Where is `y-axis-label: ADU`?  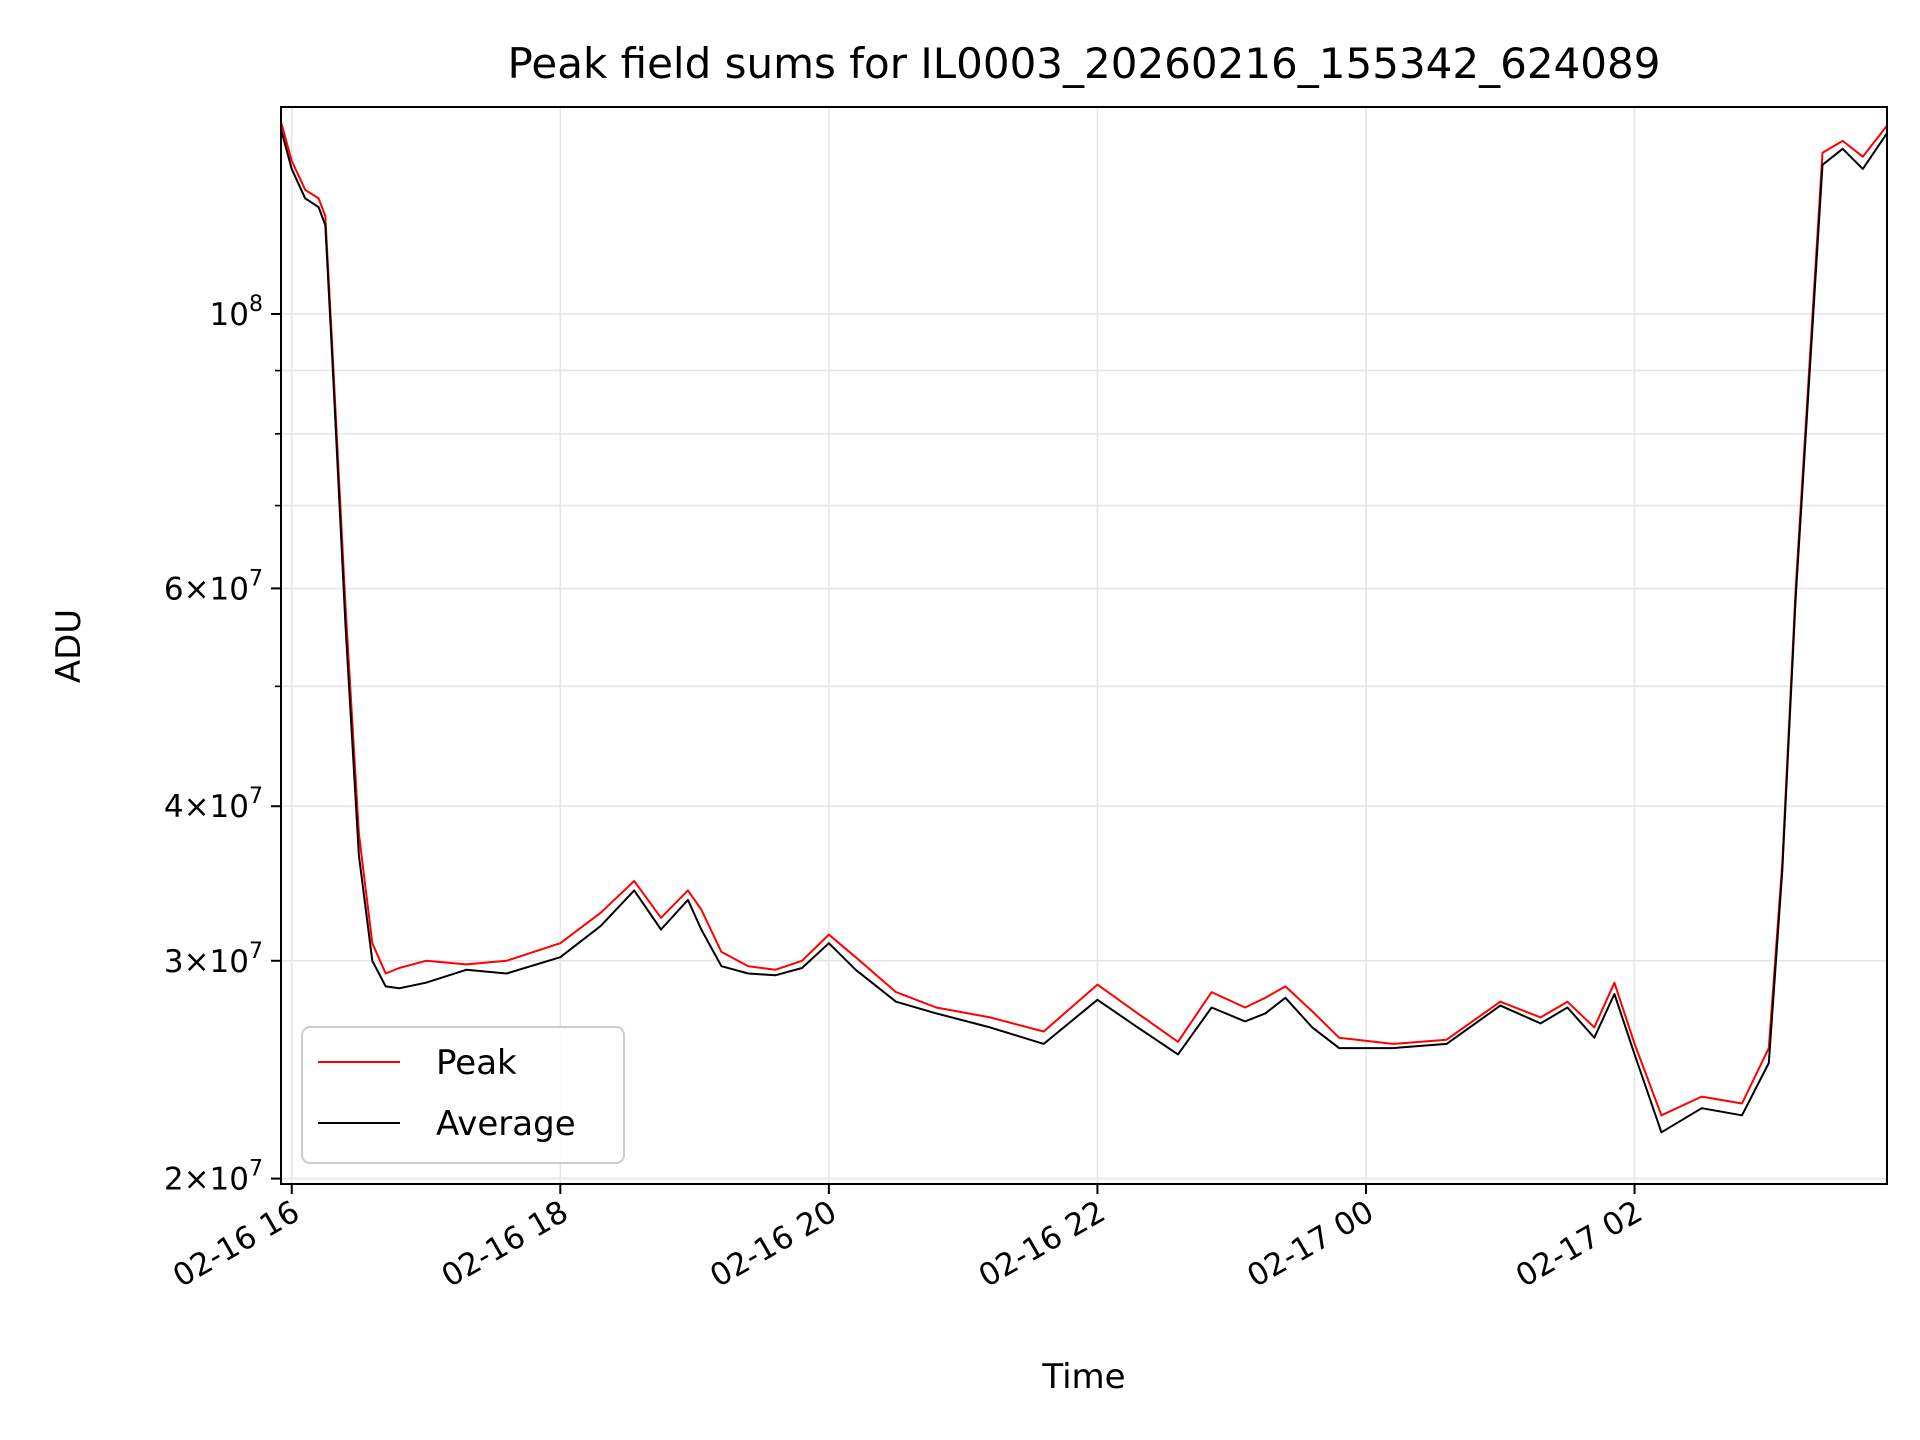
y-axis-label: ADU is located at coordinates (69, 646).